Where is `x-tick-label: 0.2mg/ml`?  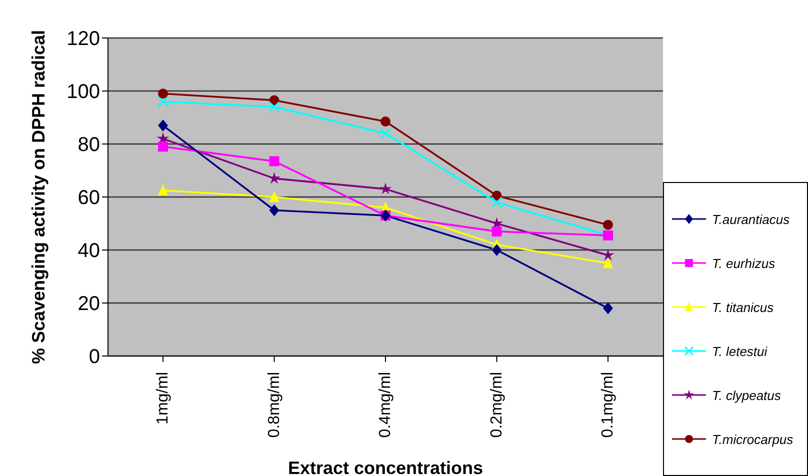
x-tick-label: 0.2mg/ml is located at coordinates (497, 405).